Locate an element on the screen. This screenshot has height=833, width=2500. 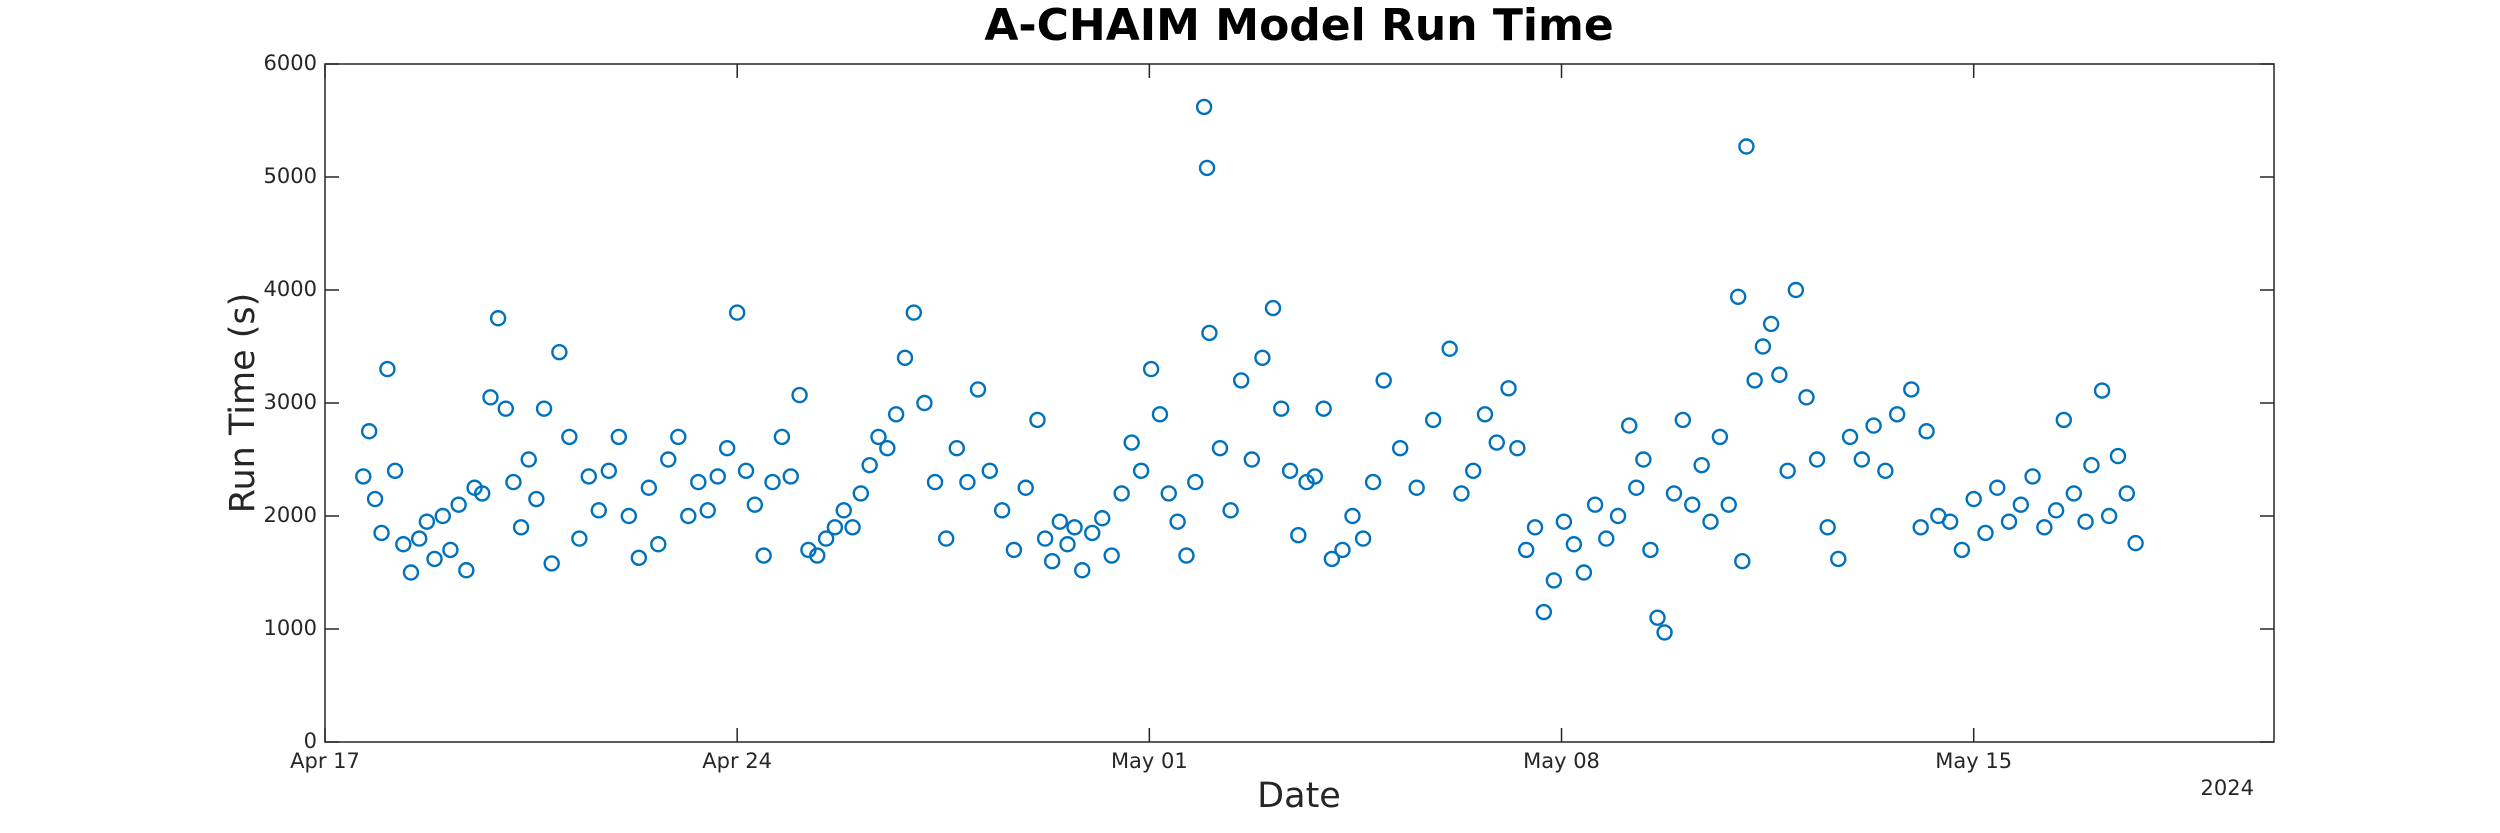
x-tick-label: May 15 is located at coordinates (1973, 761).